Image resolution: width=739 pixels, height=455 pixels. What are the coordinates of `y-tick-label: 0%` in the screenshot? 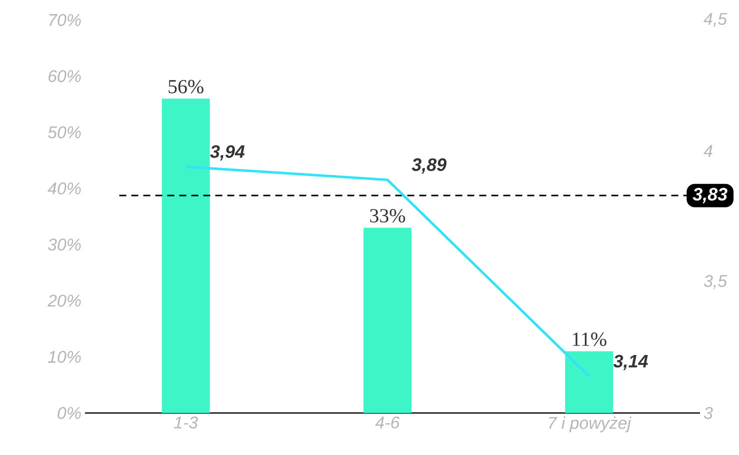 It's located at (69, 413).